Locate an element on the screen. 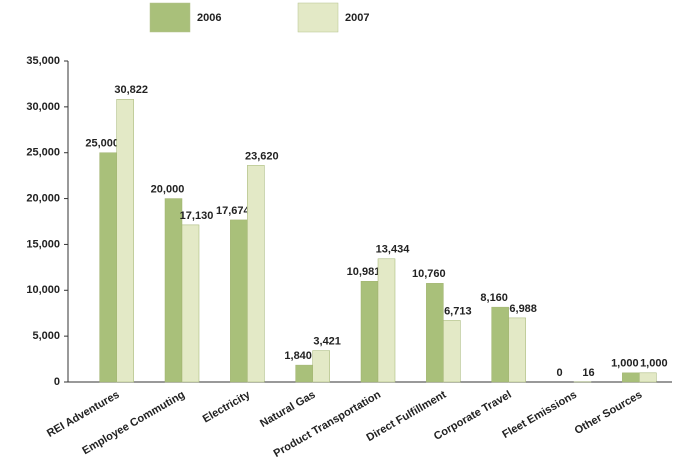  legend-label: 2007 is located at coordinates (357, 18).